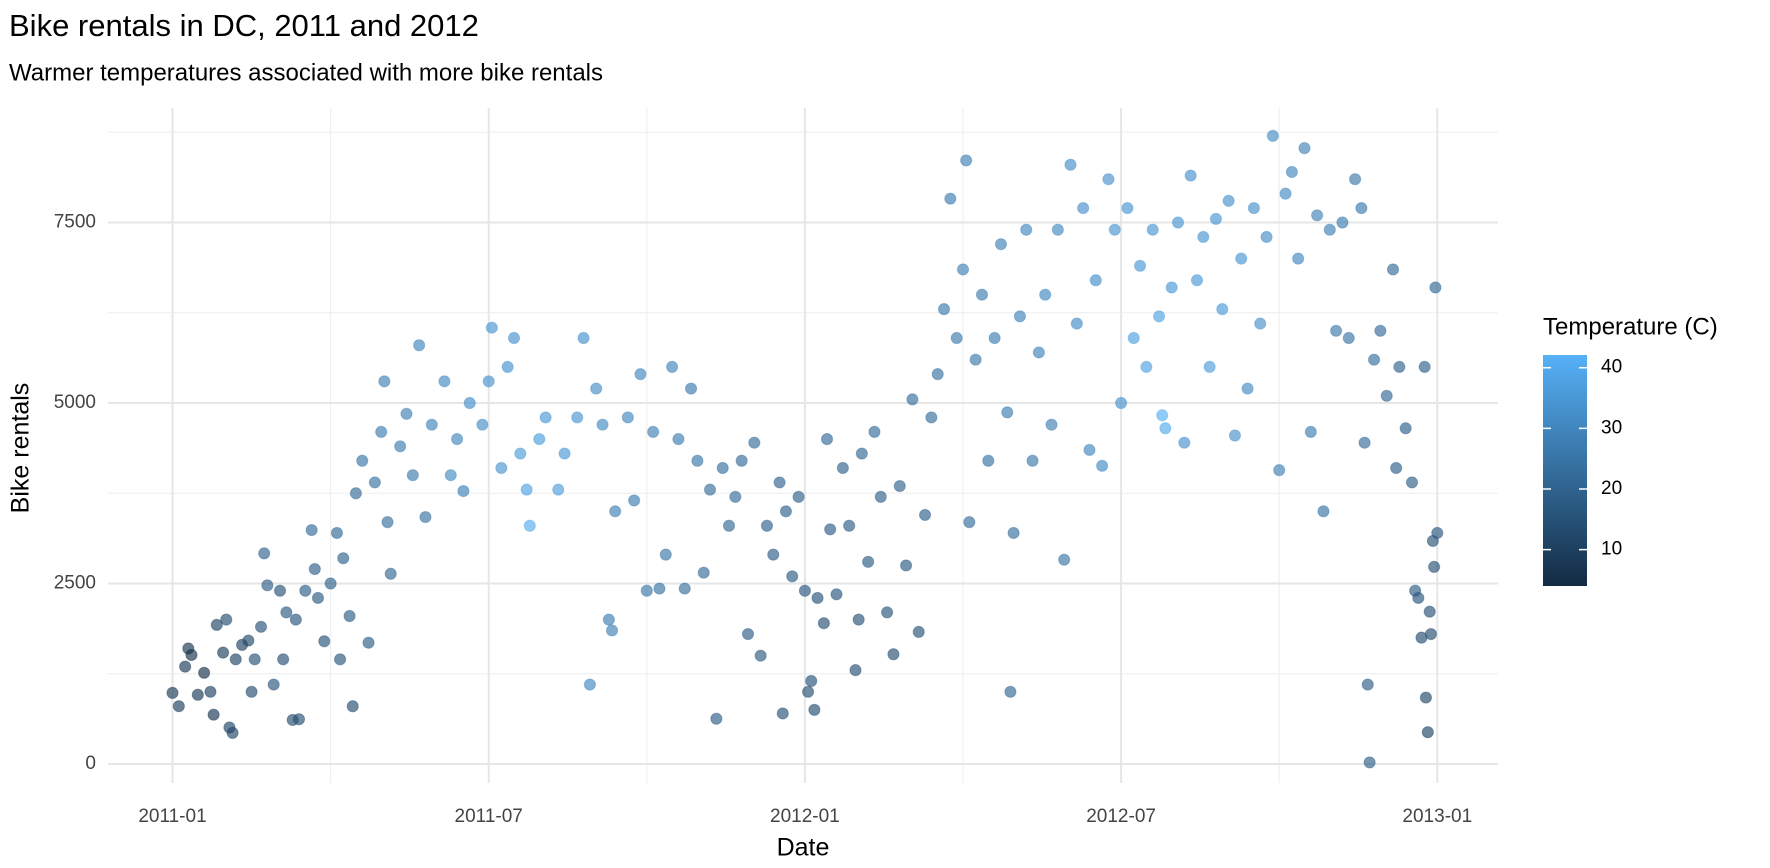 This screenshot has width=1770, height=868. Describe the element at coordinates (1611, 367) in the screenshot. I see `legend-tick-label: 40` at that location.